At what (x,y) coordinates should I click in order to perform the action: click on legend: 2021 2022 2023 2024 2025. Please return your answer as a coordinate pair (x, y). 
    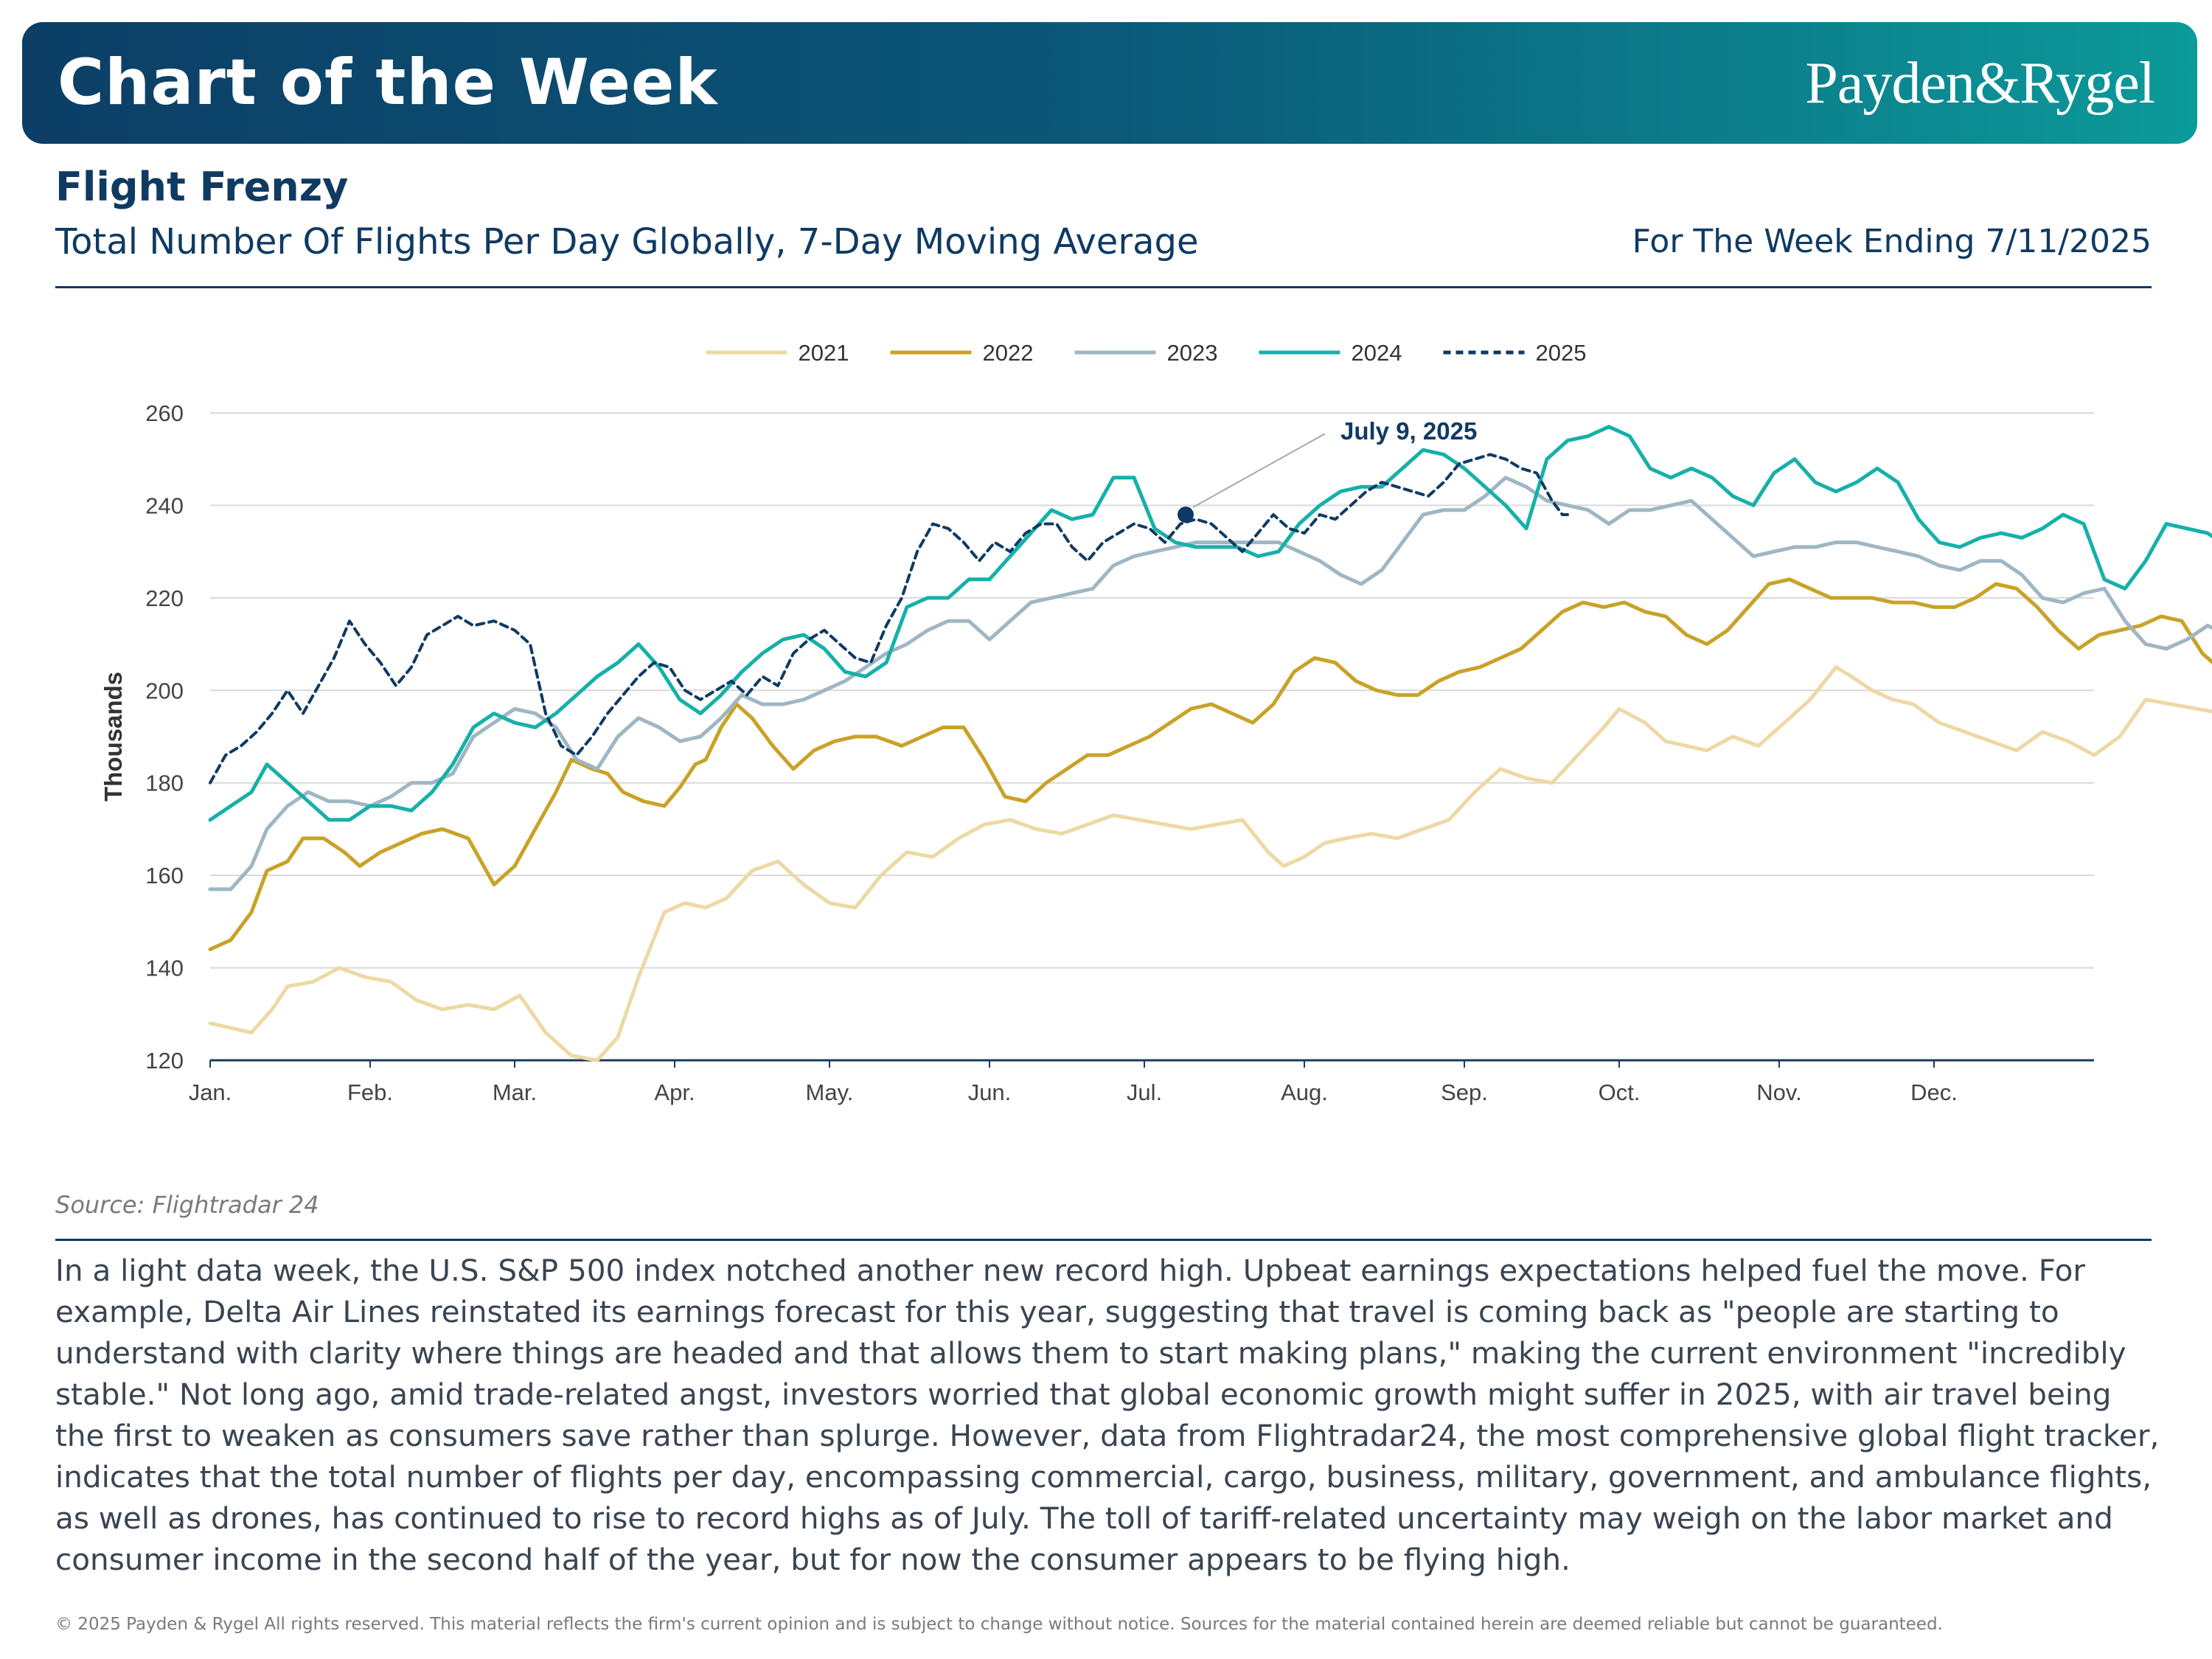
    Looking at the image, I should click on (1146, 353).